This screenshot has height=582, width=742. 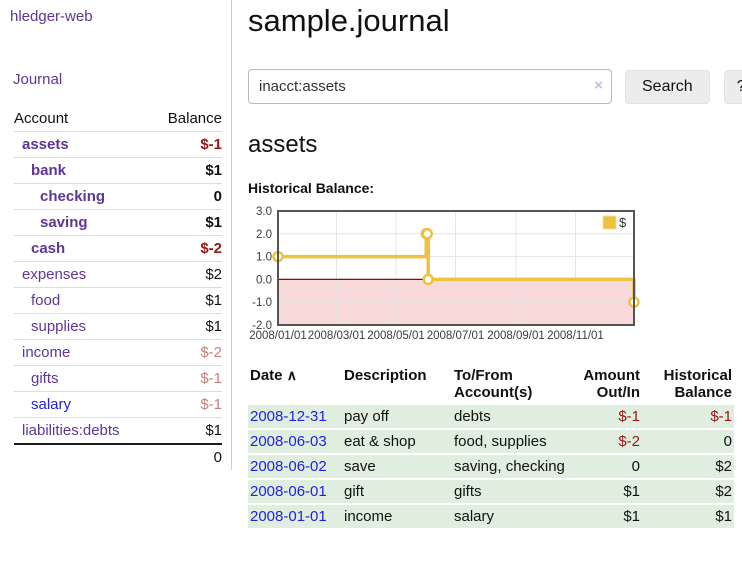 I want to click on register-date-cell: 2008-01-01, so click(x=296, y=516).